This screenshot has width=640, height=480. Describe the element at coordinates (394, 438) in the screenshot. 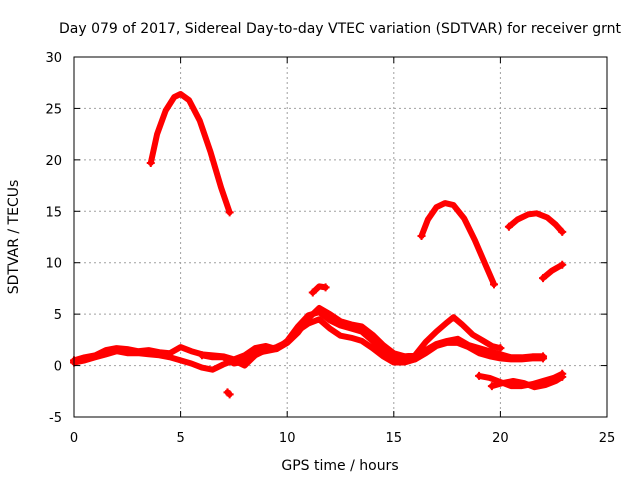

I see `x-tick-label: 15` at that location.